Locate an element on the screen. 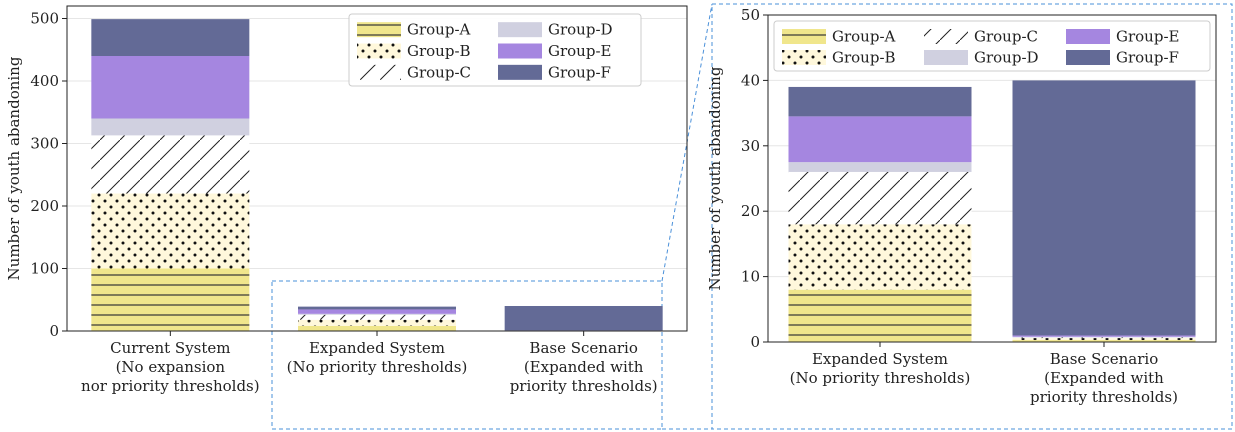 Image resolution: width=1235 pixels, height=432 pixels. x-tick-label: nor priority thresholds) is located at coordinates (170, 386).